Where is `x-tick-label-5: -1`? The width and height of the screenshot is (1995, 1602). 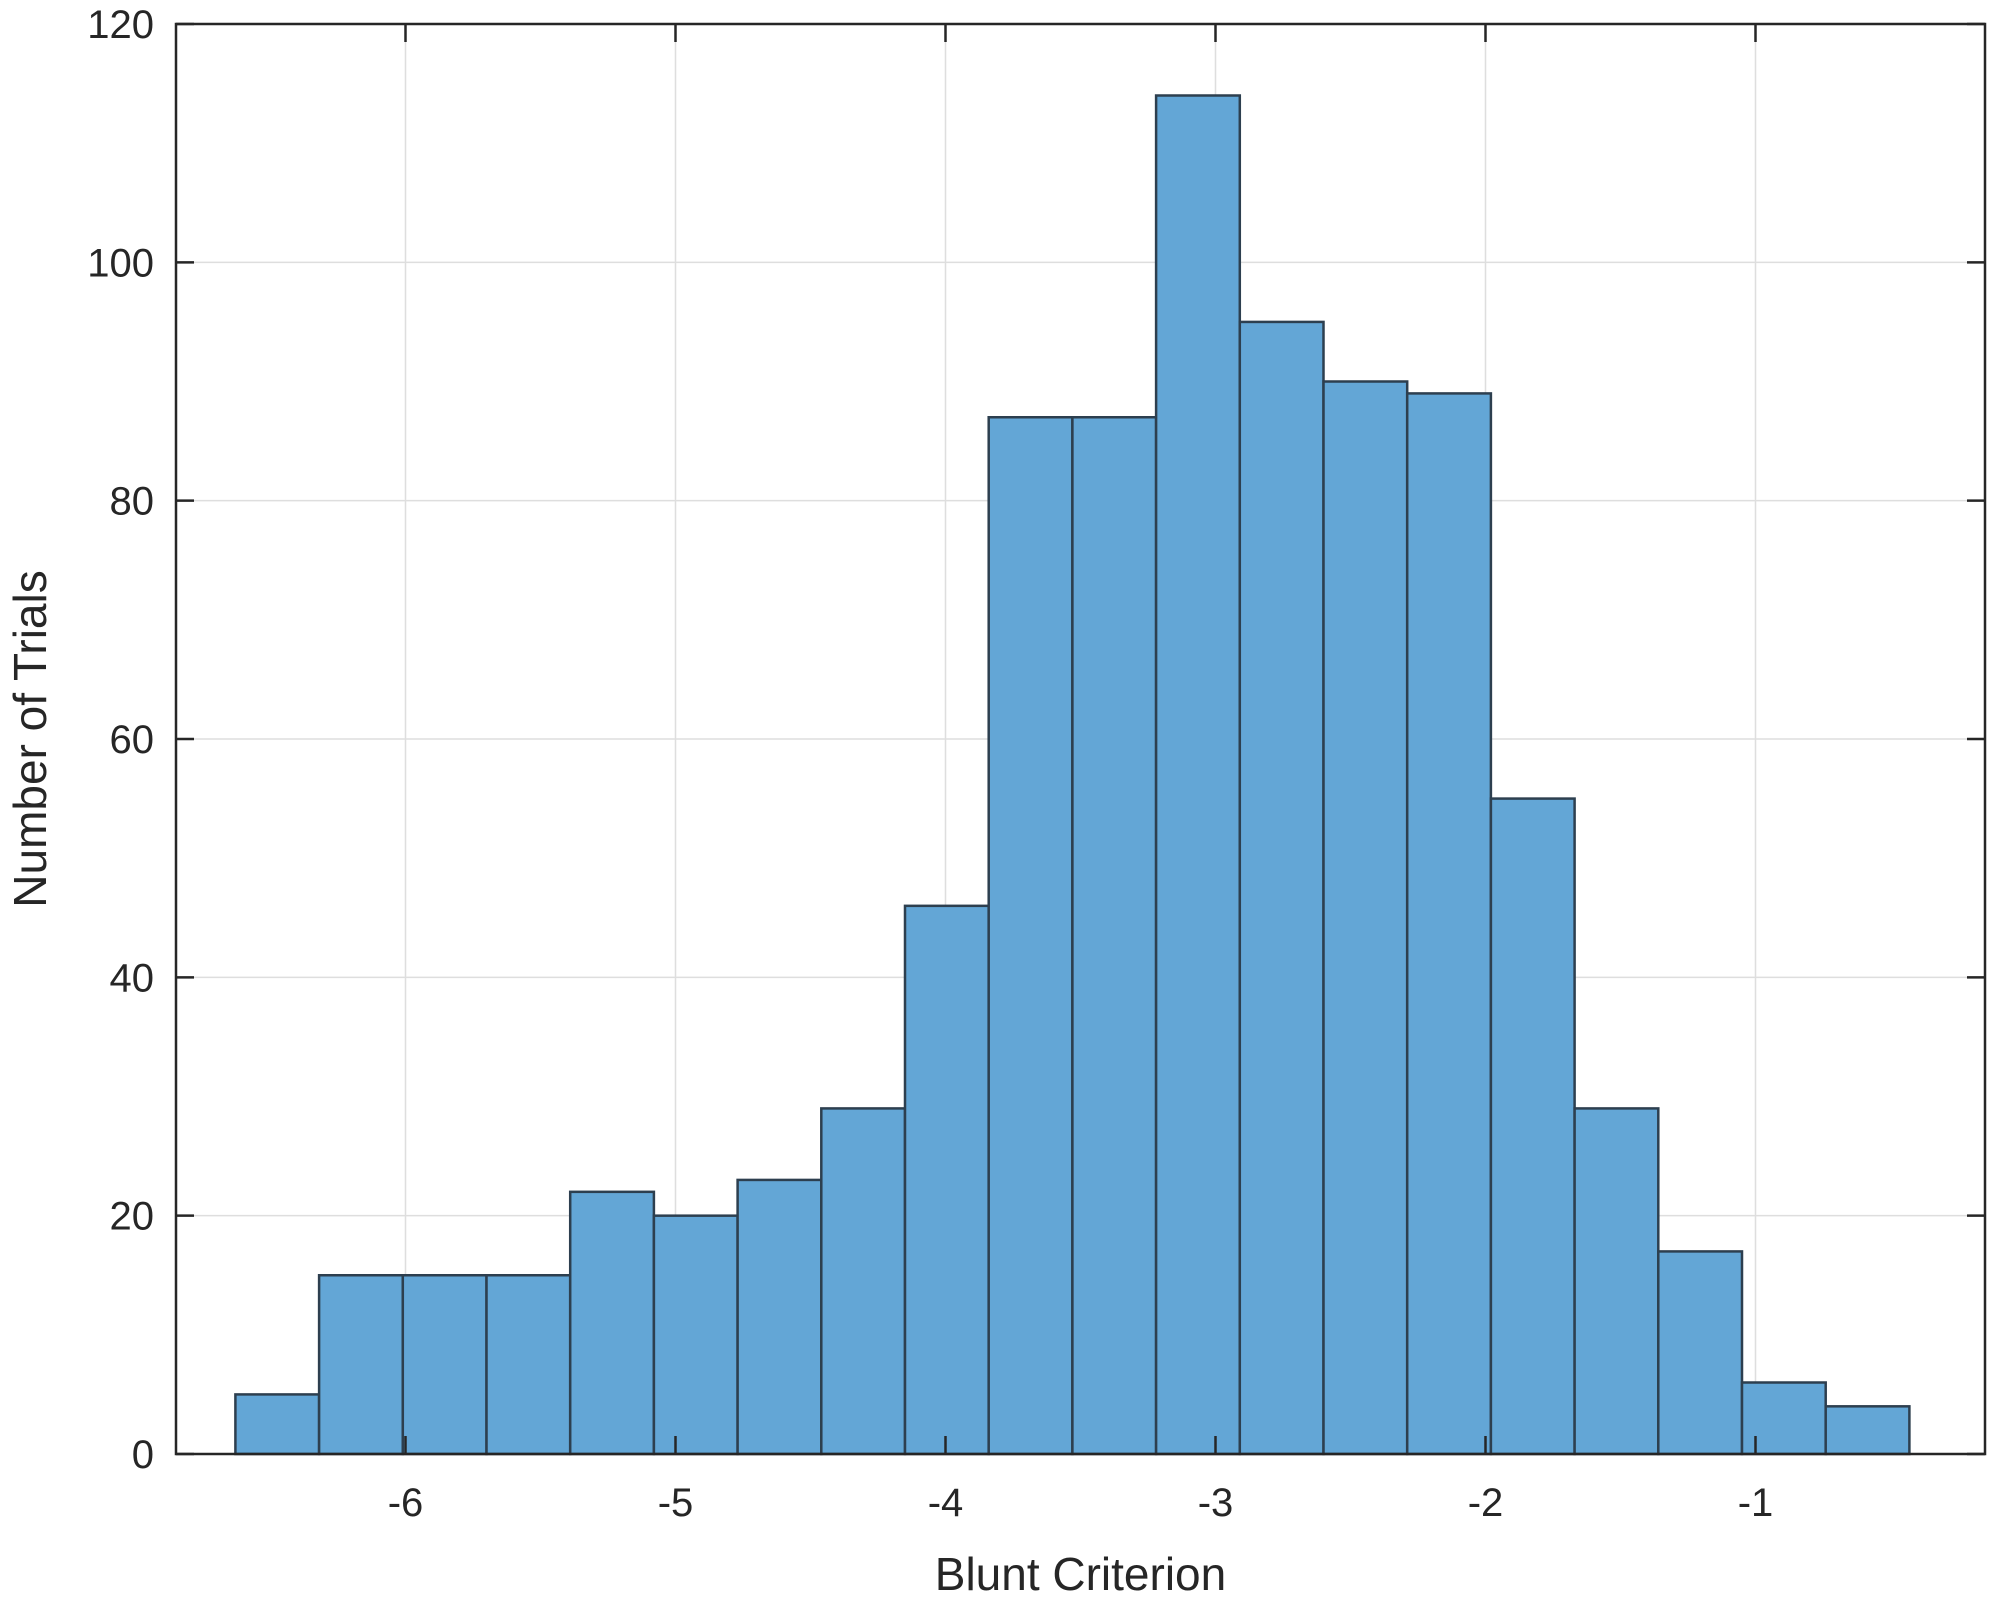
x-tick-label-5: -1 is located at coordinates (1756, 1503).